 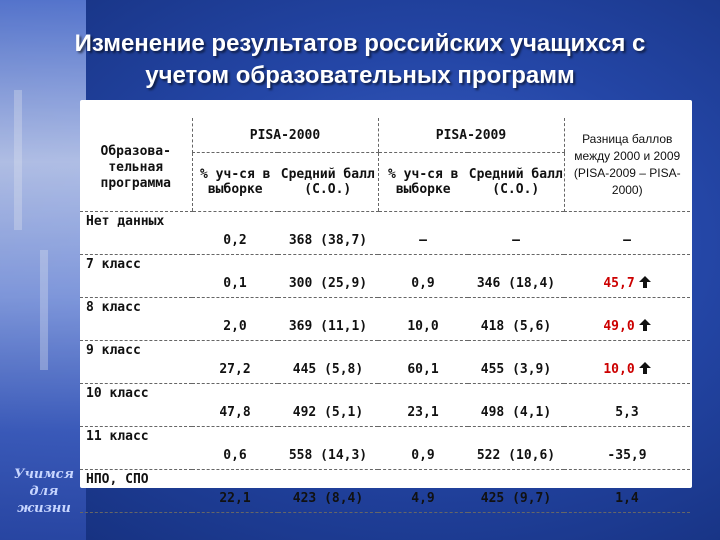 What do you see at coordinates (284, 135) in the screenshot?
I see `pisa2000-header: PISA-2000` at bounding box center [284, 135].